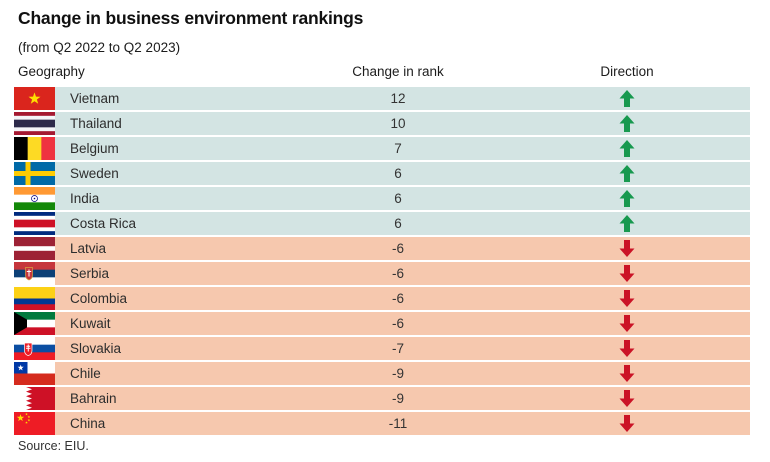  What do you see at coordinates (99, 298) in the screenshot?
I see `country-label: Colombia` at bounding box center [99, 298].